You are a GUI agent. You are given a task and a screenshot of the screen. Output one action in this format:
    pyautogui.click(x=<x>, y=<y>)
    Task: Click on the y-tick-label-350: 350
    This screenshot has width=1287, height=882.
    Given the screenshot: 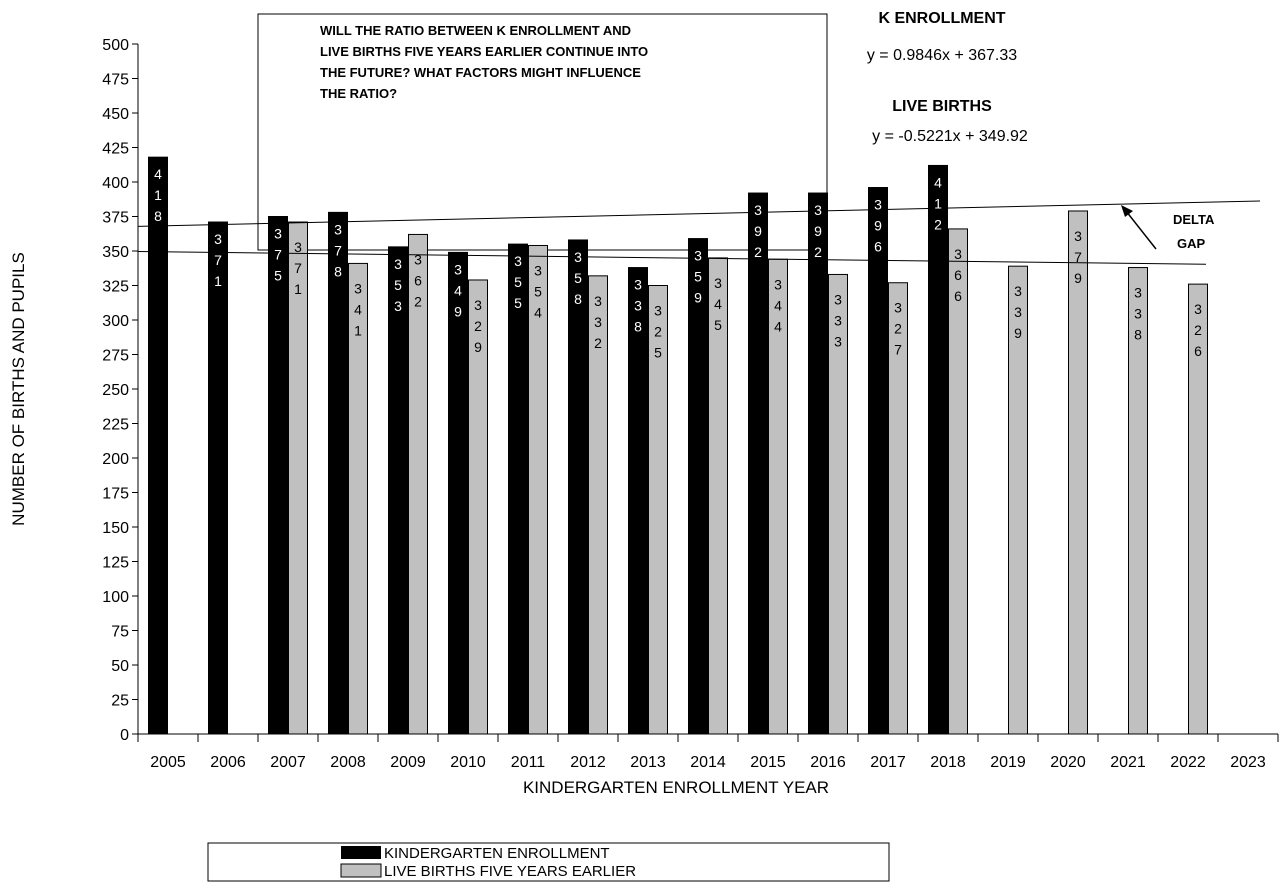 What is the action you would take?
    pyautogui.click(x=115, y=252)
    